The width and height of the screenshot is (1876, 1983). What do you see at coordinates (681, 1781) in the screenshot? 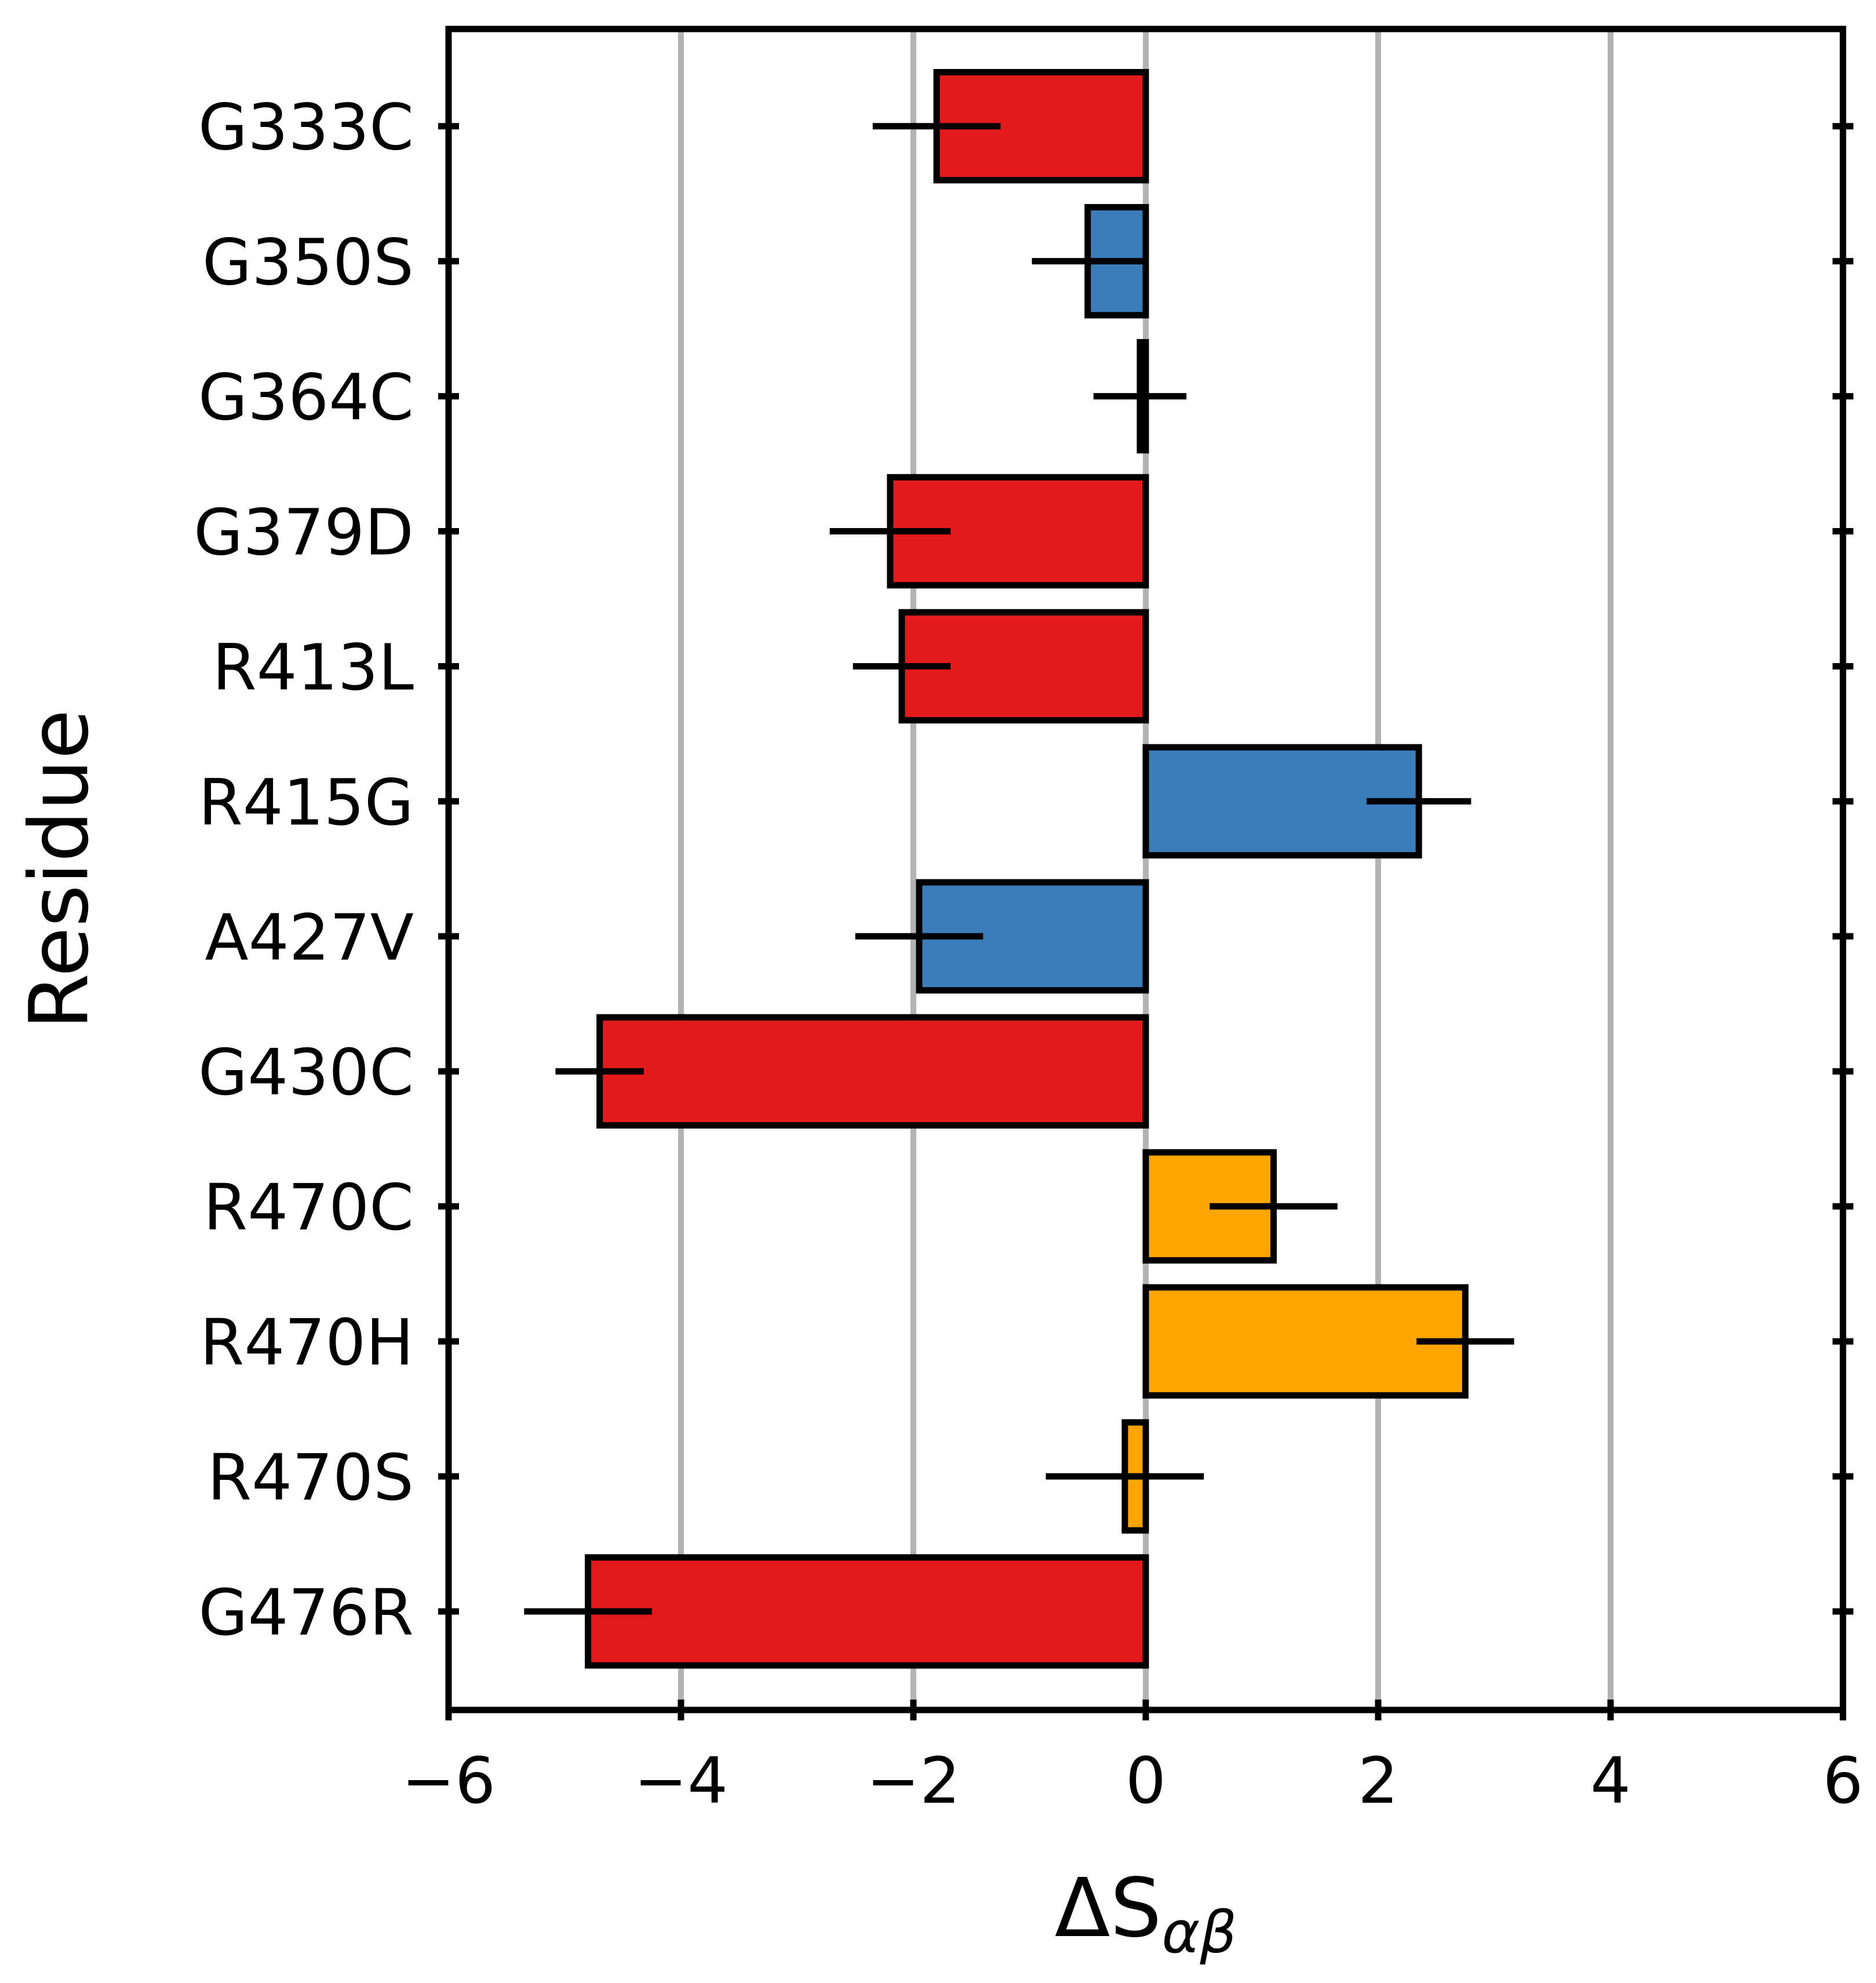
I see `x-tick-label: −4` at bounding box center [681, 1781].